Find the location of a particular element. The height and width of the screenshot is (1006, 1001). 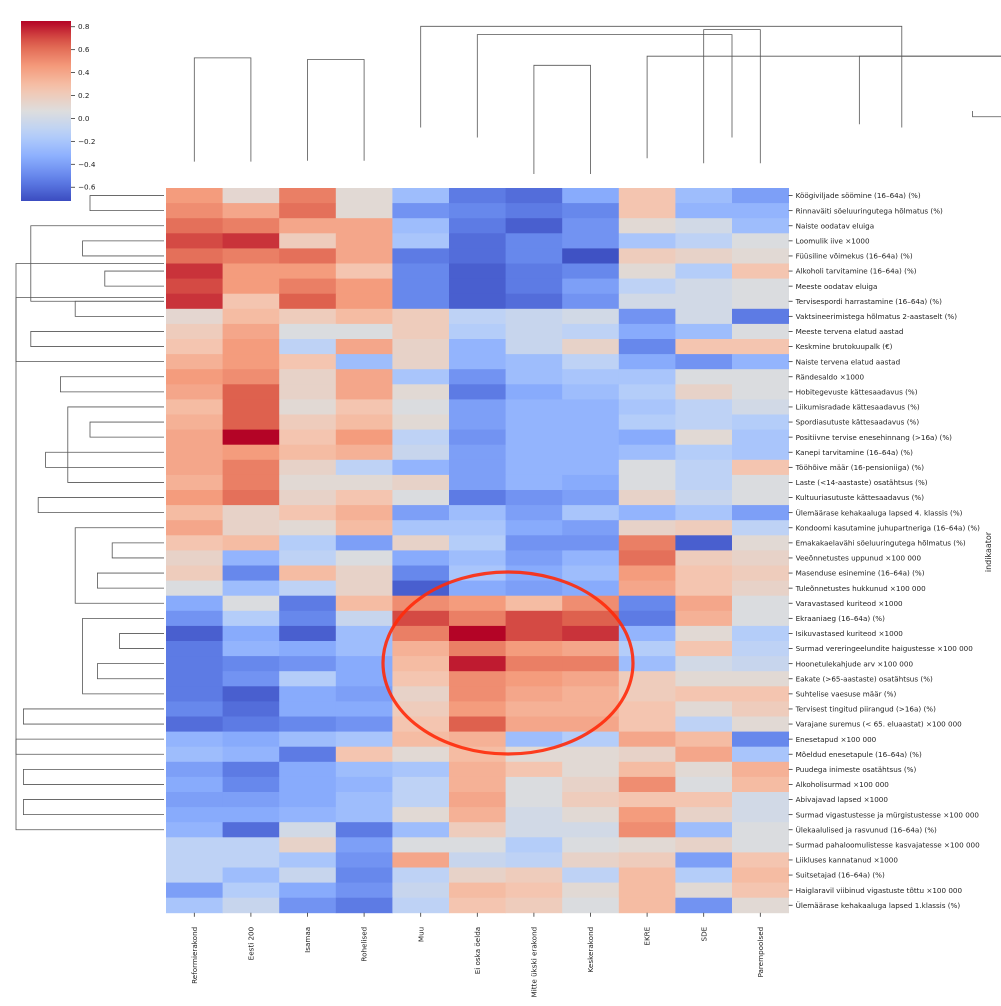

row-label: Naiste tervena elatud aastad is located at coordinates (848, 361).